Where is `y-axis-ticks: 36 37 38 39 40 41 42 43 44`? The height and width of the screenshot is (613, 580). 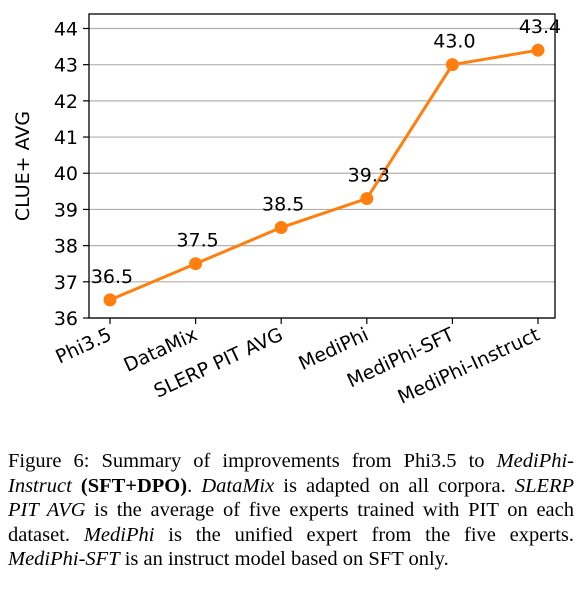 y-axis-ticks: 36 37 38 39 40 41 42 43 44 is located at coordinates (71, 174).